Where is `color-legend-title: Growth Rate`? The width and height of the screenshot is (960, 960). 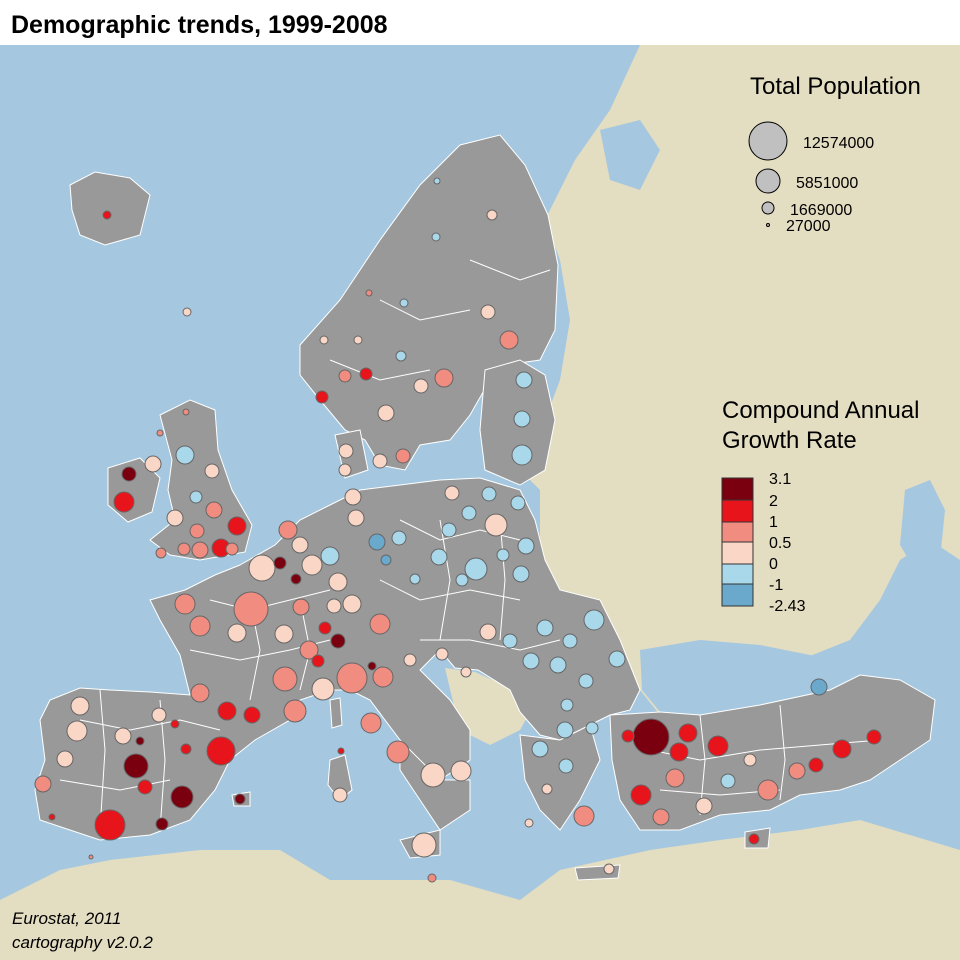 color-legend-title: Growth Rate is located at coordinates (789, 440).